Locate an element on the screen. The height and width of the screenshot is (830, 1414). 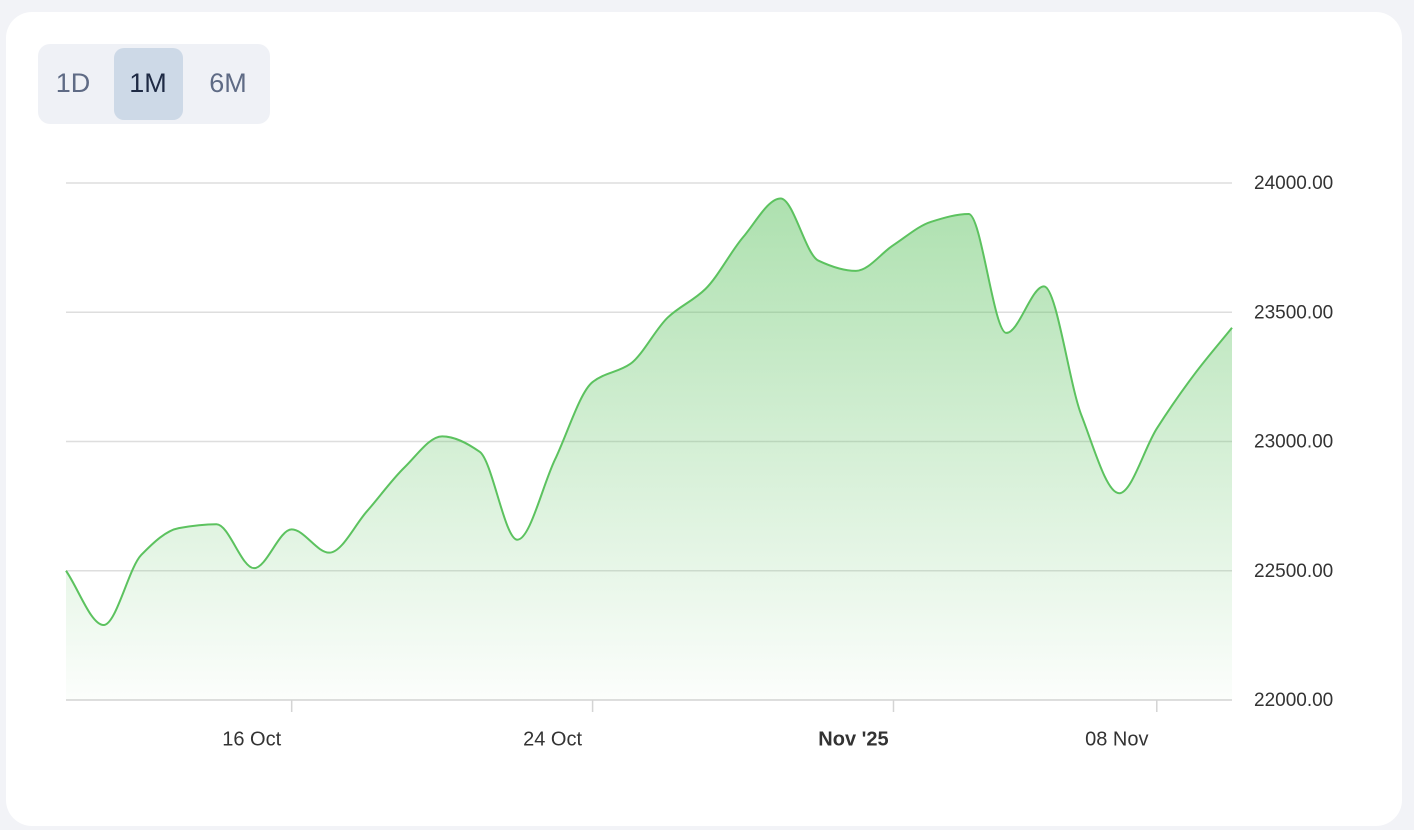
y-tick-label: 24000.00 is located at coordinates (1293, 183).